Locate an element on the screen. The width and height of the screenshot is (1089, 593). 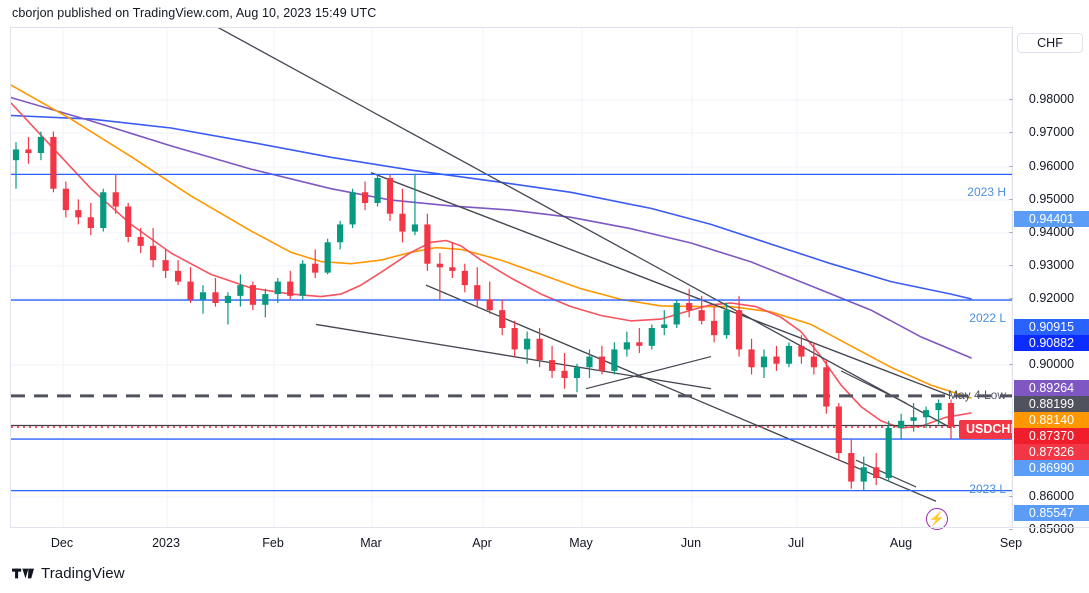
price-tick-label: 0.96000 is located at coordinates (1051, 166).